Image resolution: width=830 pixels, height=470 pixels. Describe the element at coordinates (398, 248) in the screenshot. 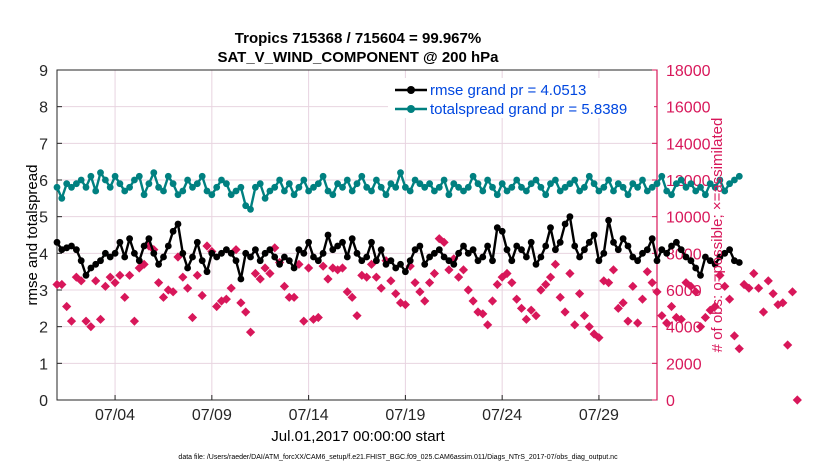

I see `rmse-series` at that location.